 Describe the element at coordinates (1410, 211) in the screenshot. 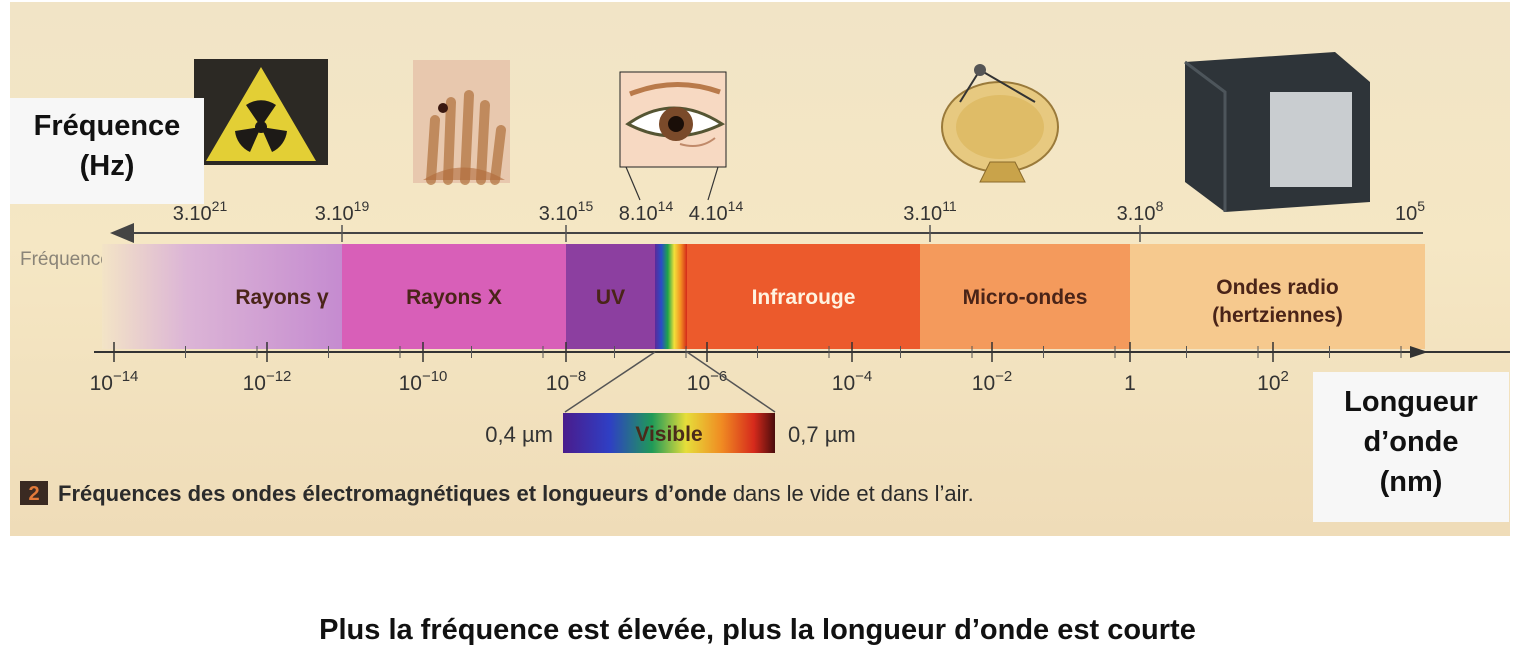

I see `frequency-tick-label: 105` at that location.